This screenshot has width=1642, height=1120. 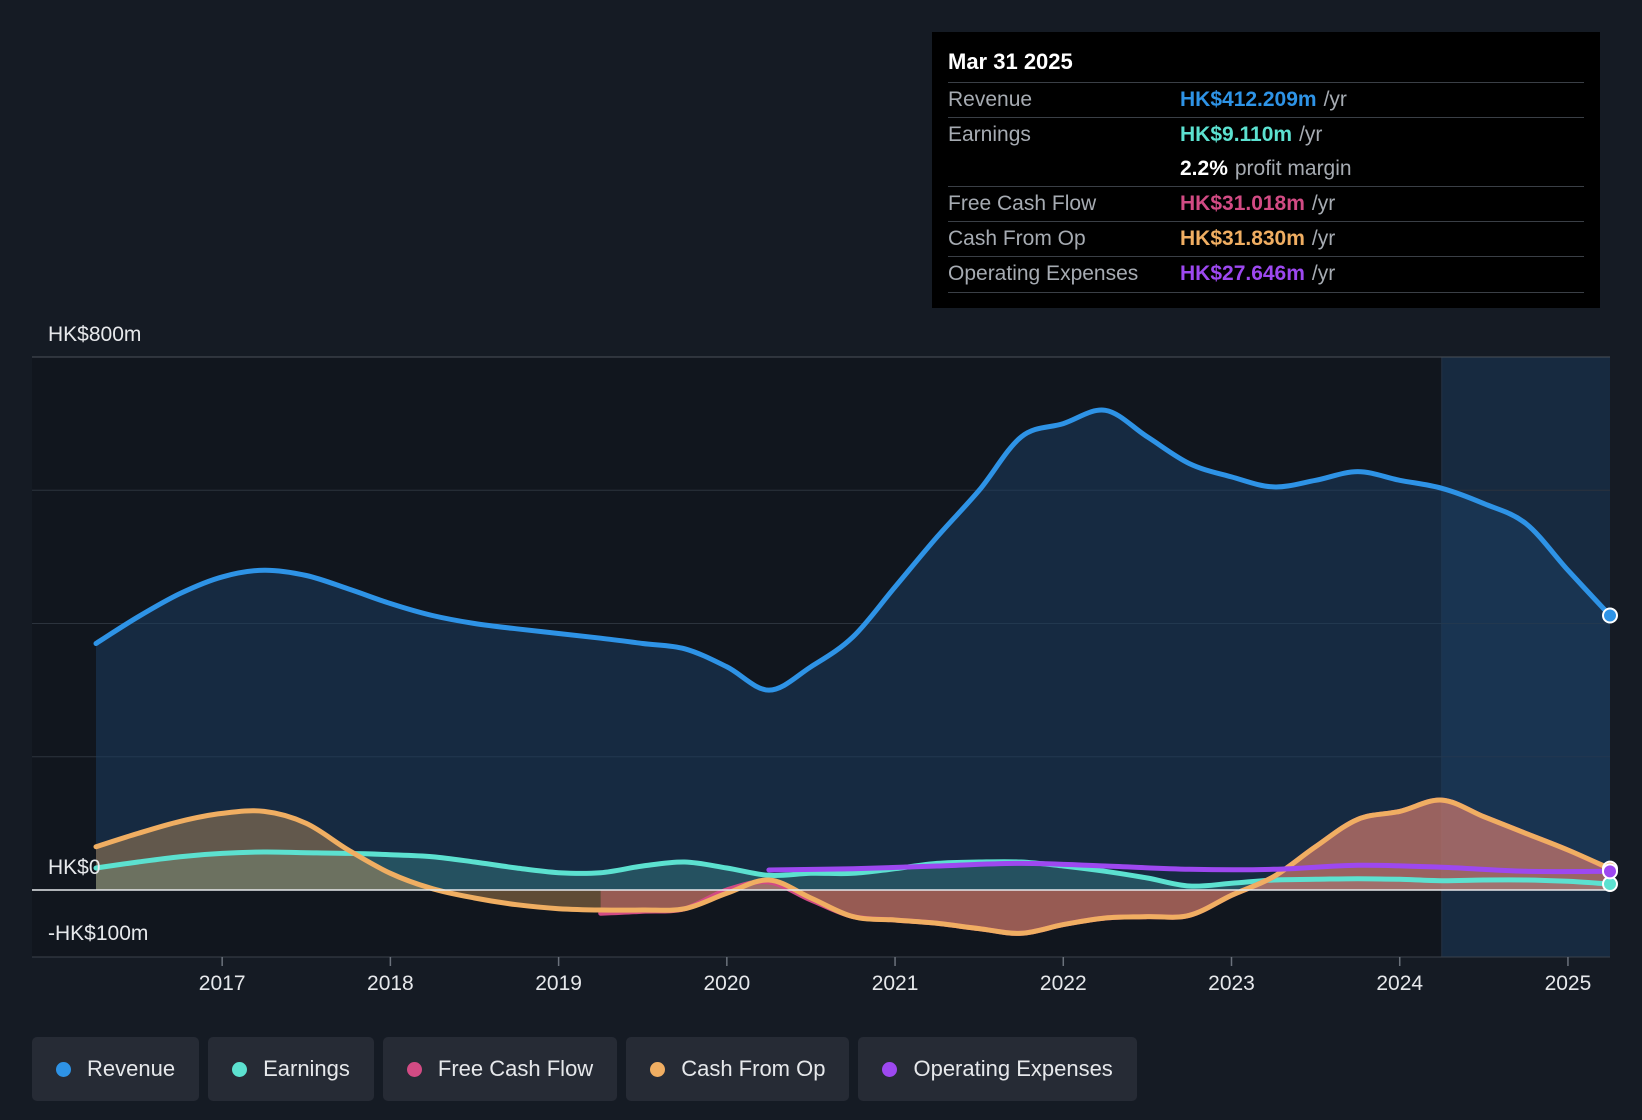 What do you see at coordinates (1231, 983) in the screenshot?
I see `x-tick-label: 2023` at bounding box center [1231, 983].